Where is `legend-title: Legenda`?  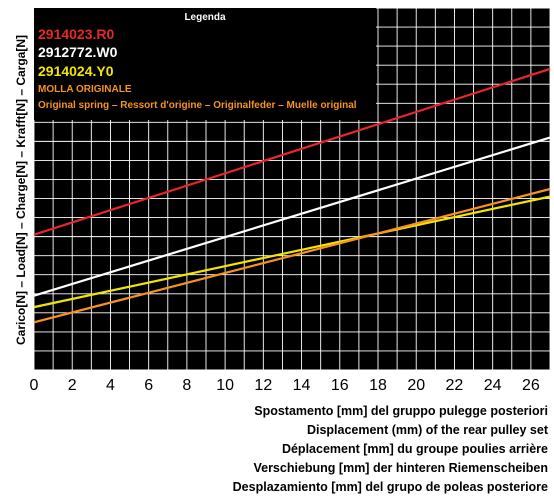 legend-title: Legenda is located at coordinates (205, 17).